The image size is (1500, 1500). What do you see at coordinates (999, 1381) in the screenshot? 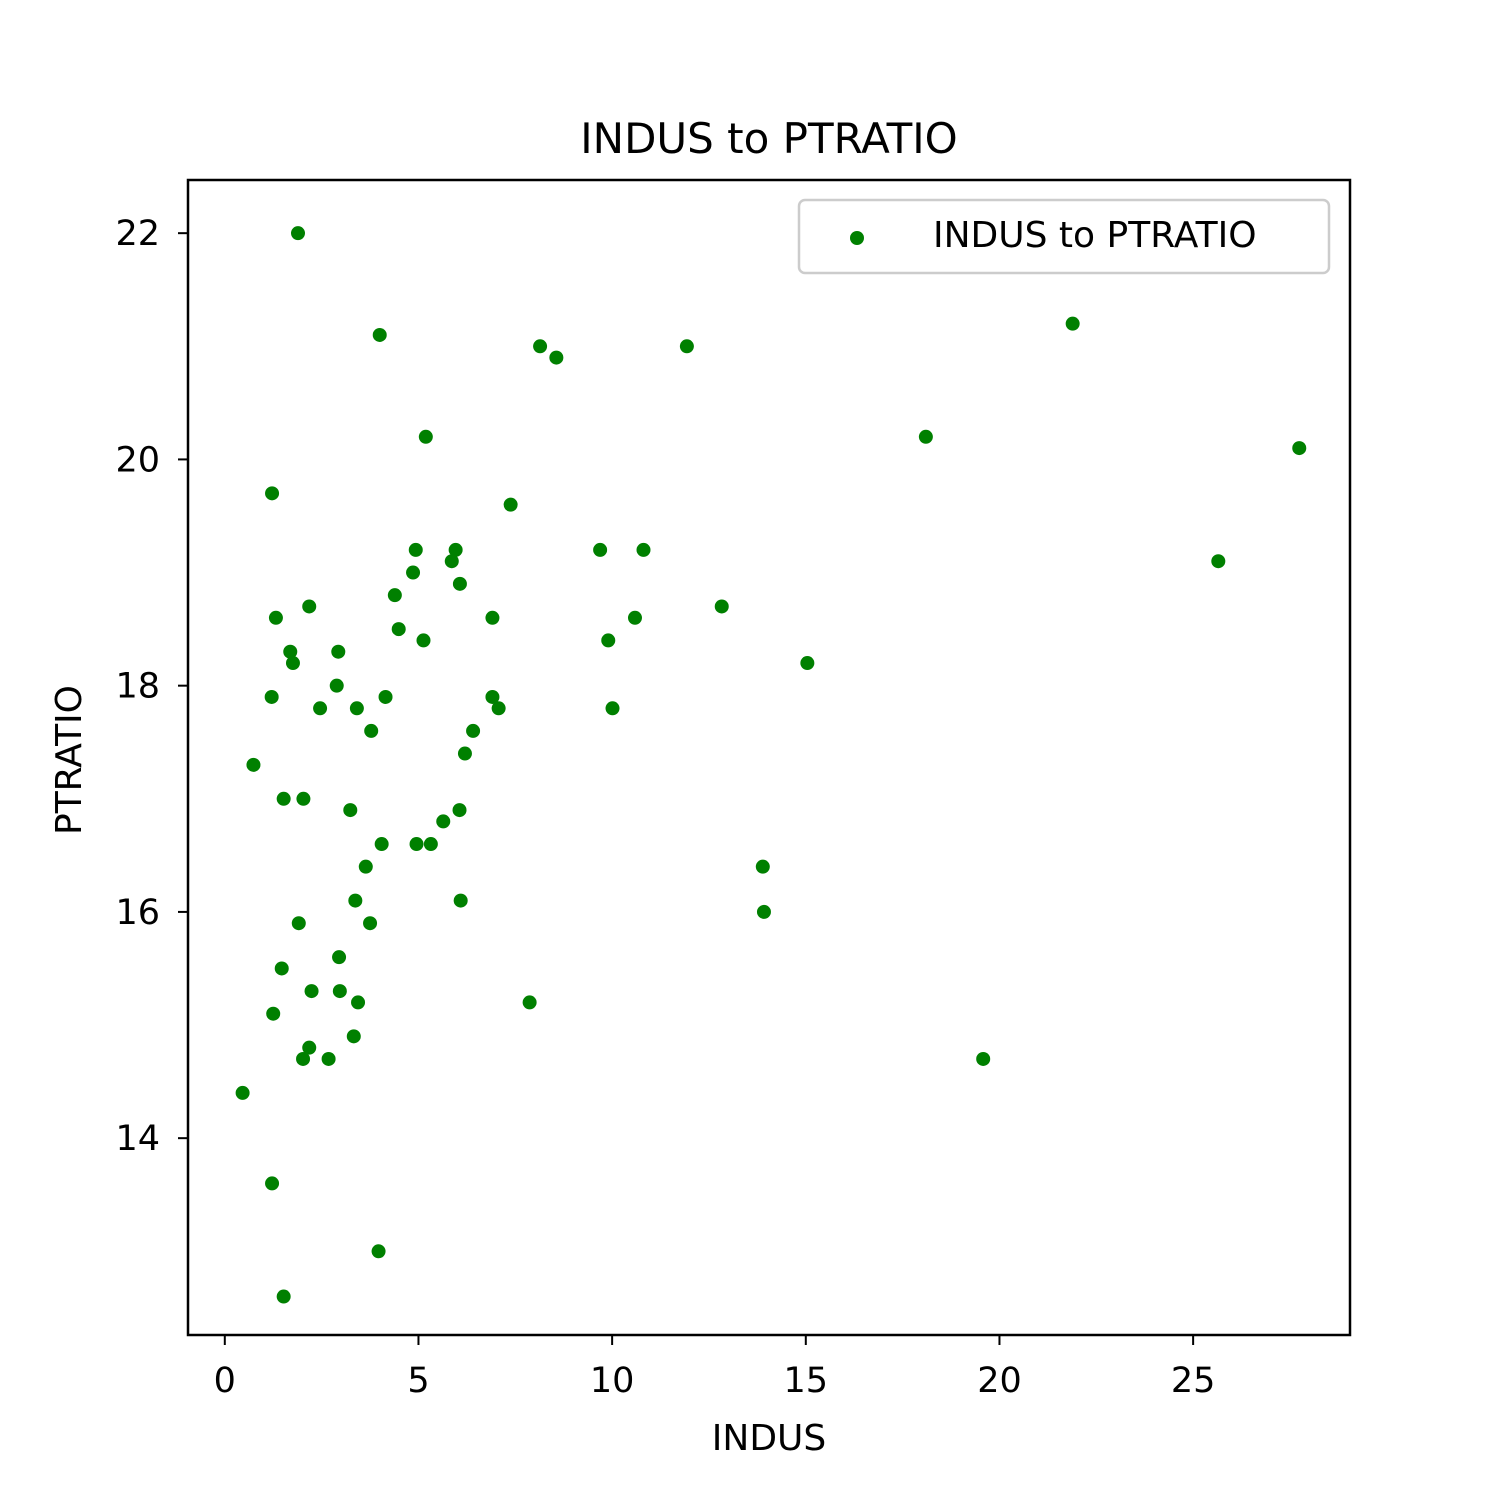
I see `x-tick-label: 20` at bounding box center [999, 1381].